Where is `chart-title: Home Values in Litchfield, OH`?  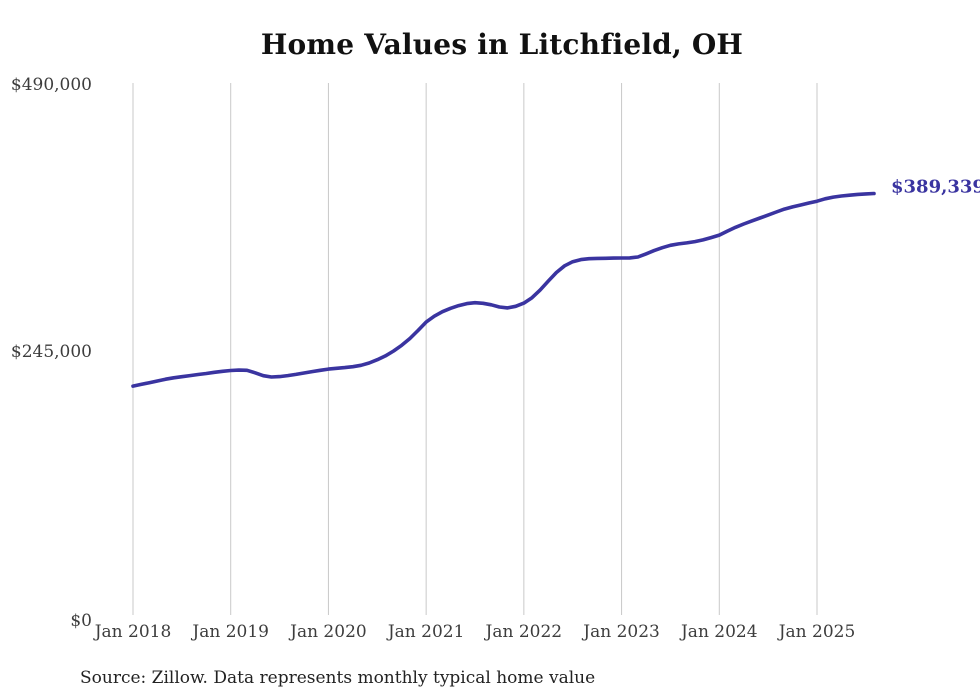 chart-title: Home Values in Litchfield, OH is located at coordinates (502, 44).